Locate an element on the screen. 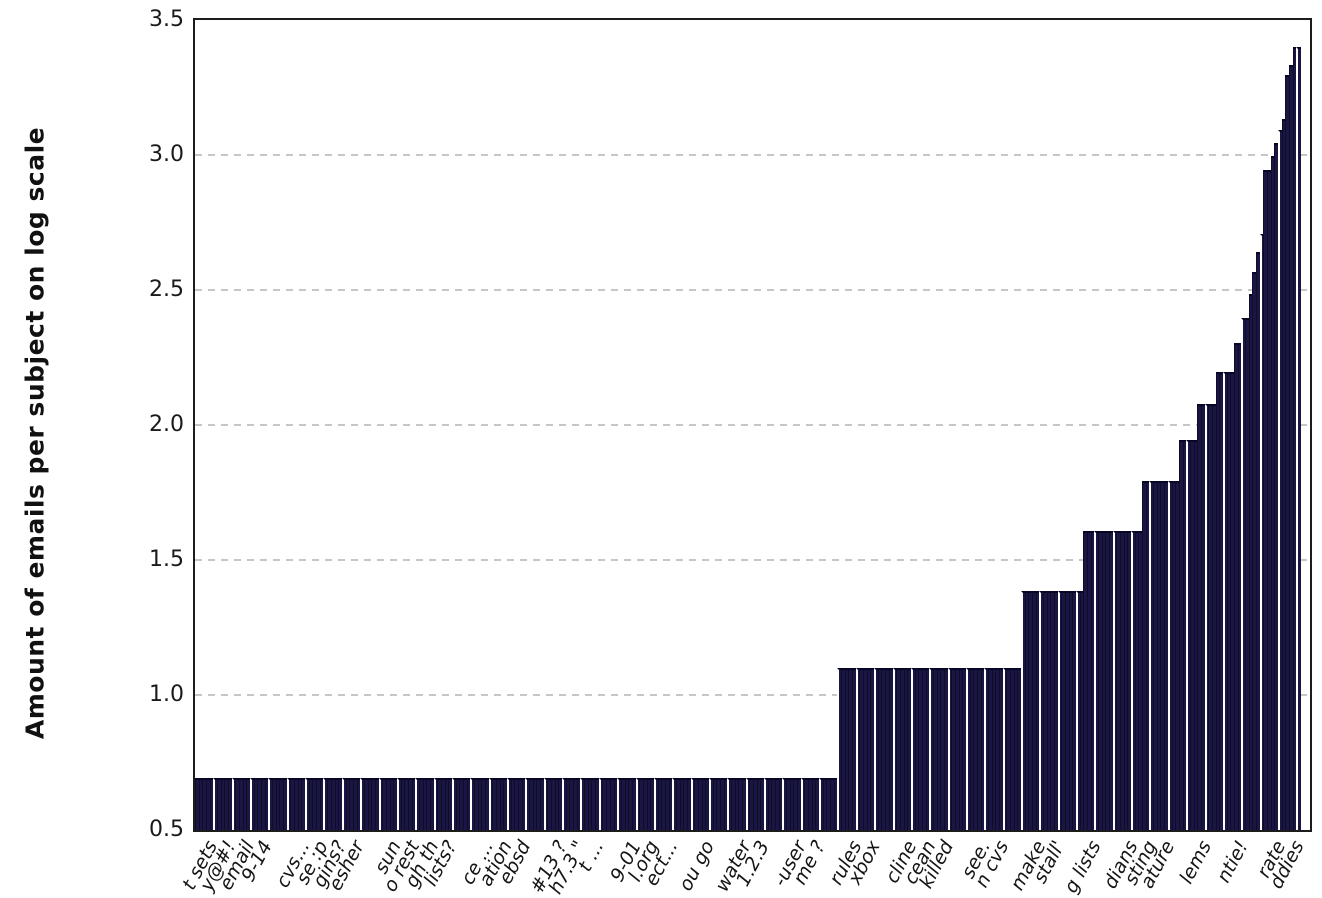  y-tick-label: 0.5 is located at coordinates (166, 829).